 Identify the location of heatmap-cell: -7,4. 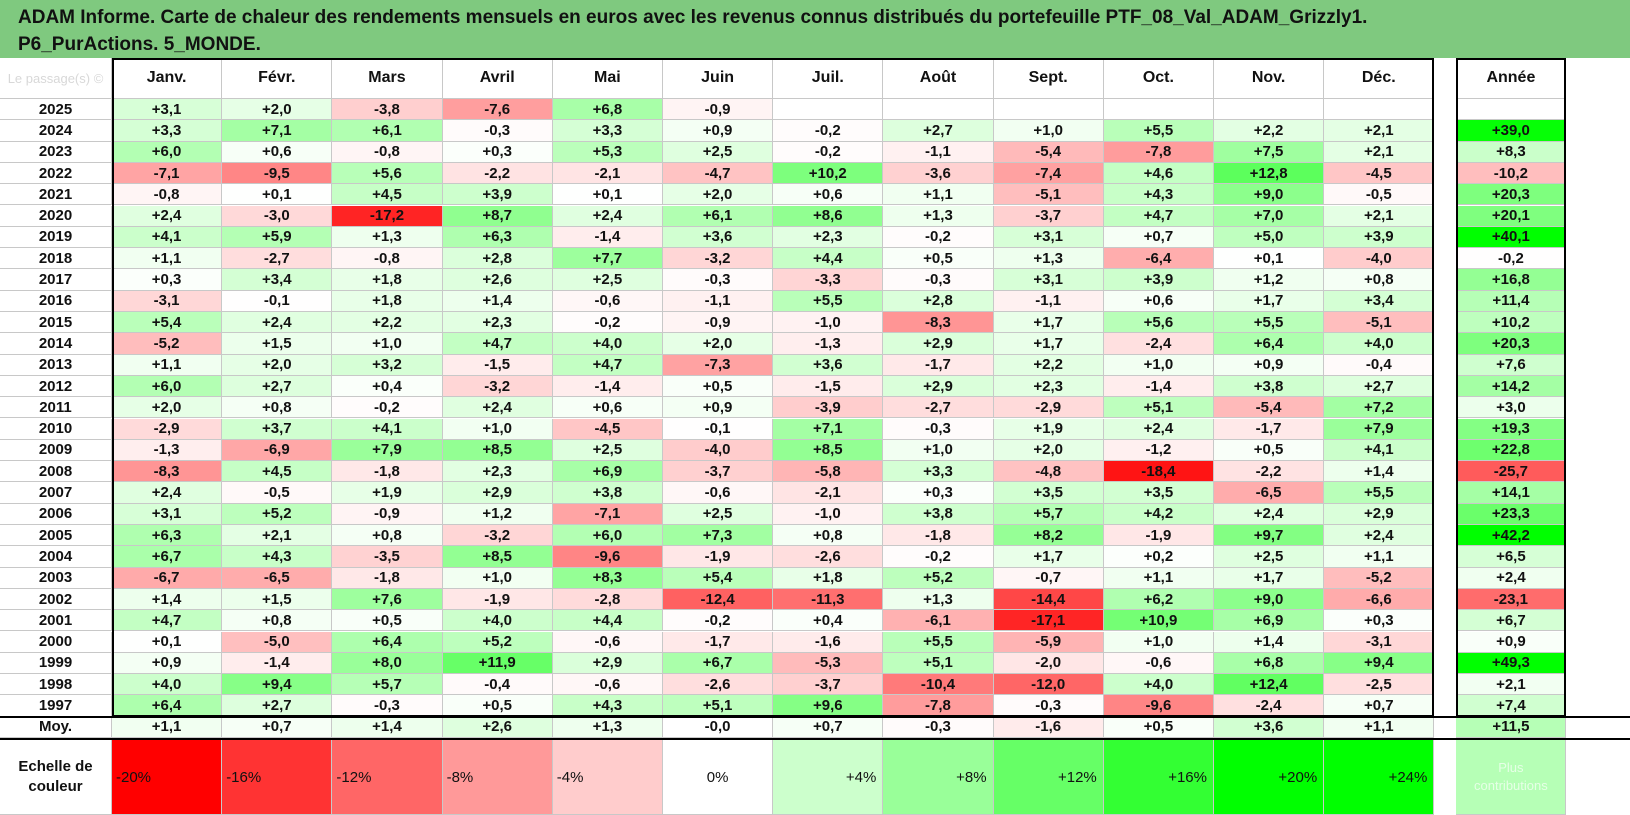
(1048, 173).